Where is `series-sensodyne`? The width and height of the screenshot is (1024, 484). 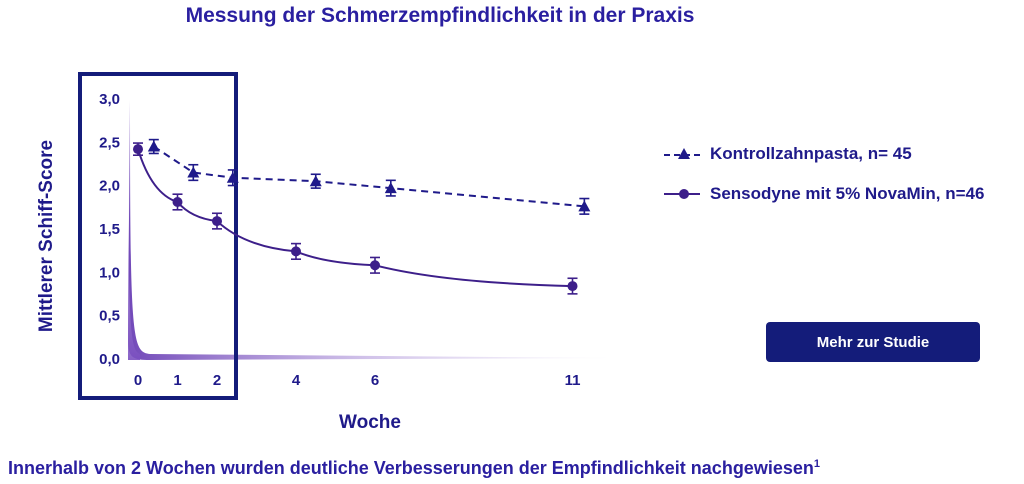
series-sensodyne is located at coordinates (355, 218).